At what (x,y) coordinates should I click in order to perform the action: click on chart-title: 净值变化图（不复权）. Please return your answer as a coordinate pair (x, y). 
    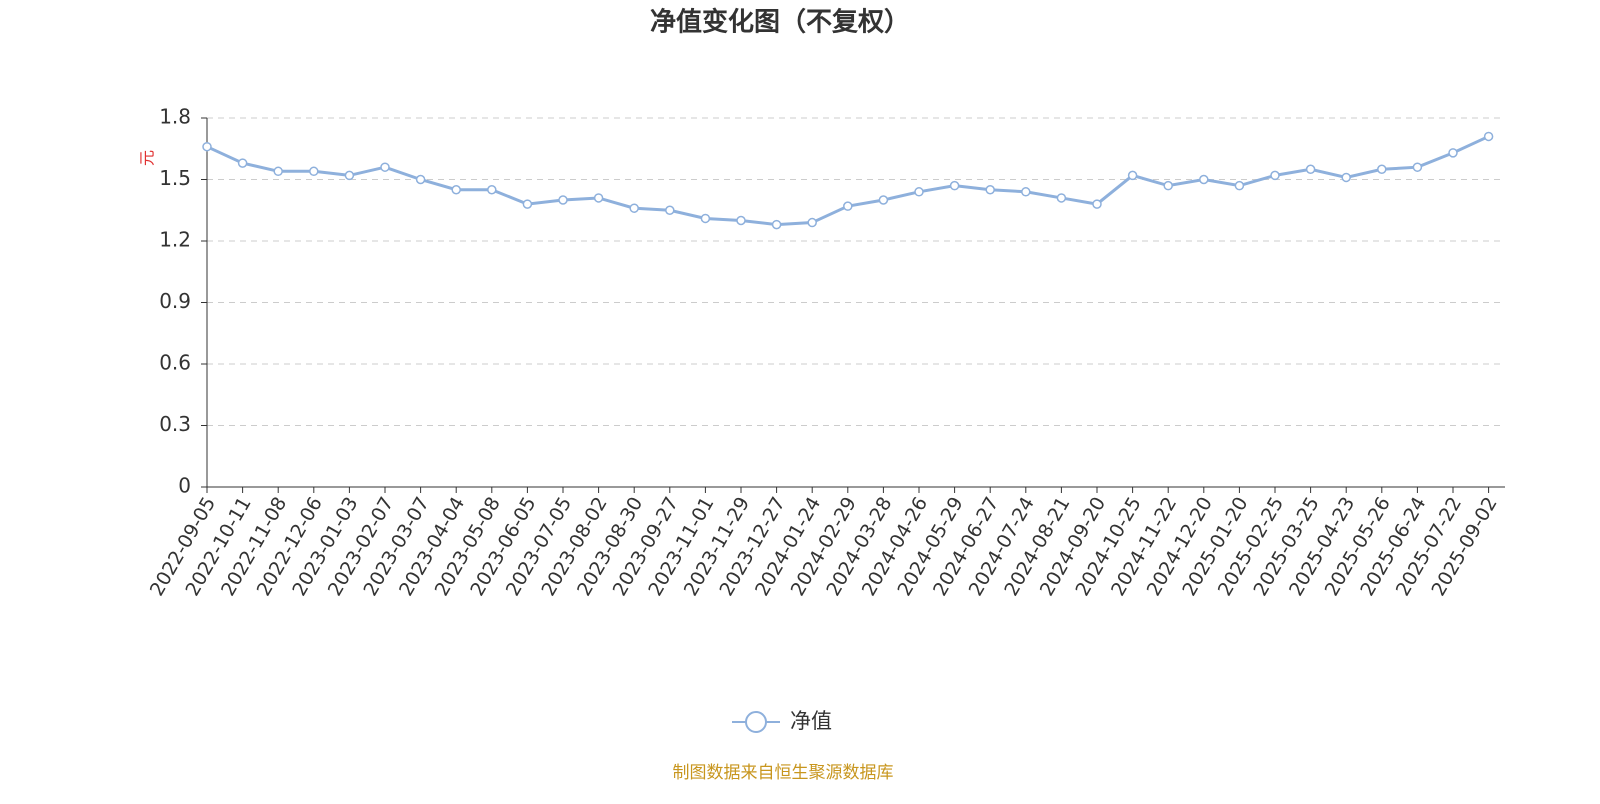
    Looking at the image, I should click on (780, 22).